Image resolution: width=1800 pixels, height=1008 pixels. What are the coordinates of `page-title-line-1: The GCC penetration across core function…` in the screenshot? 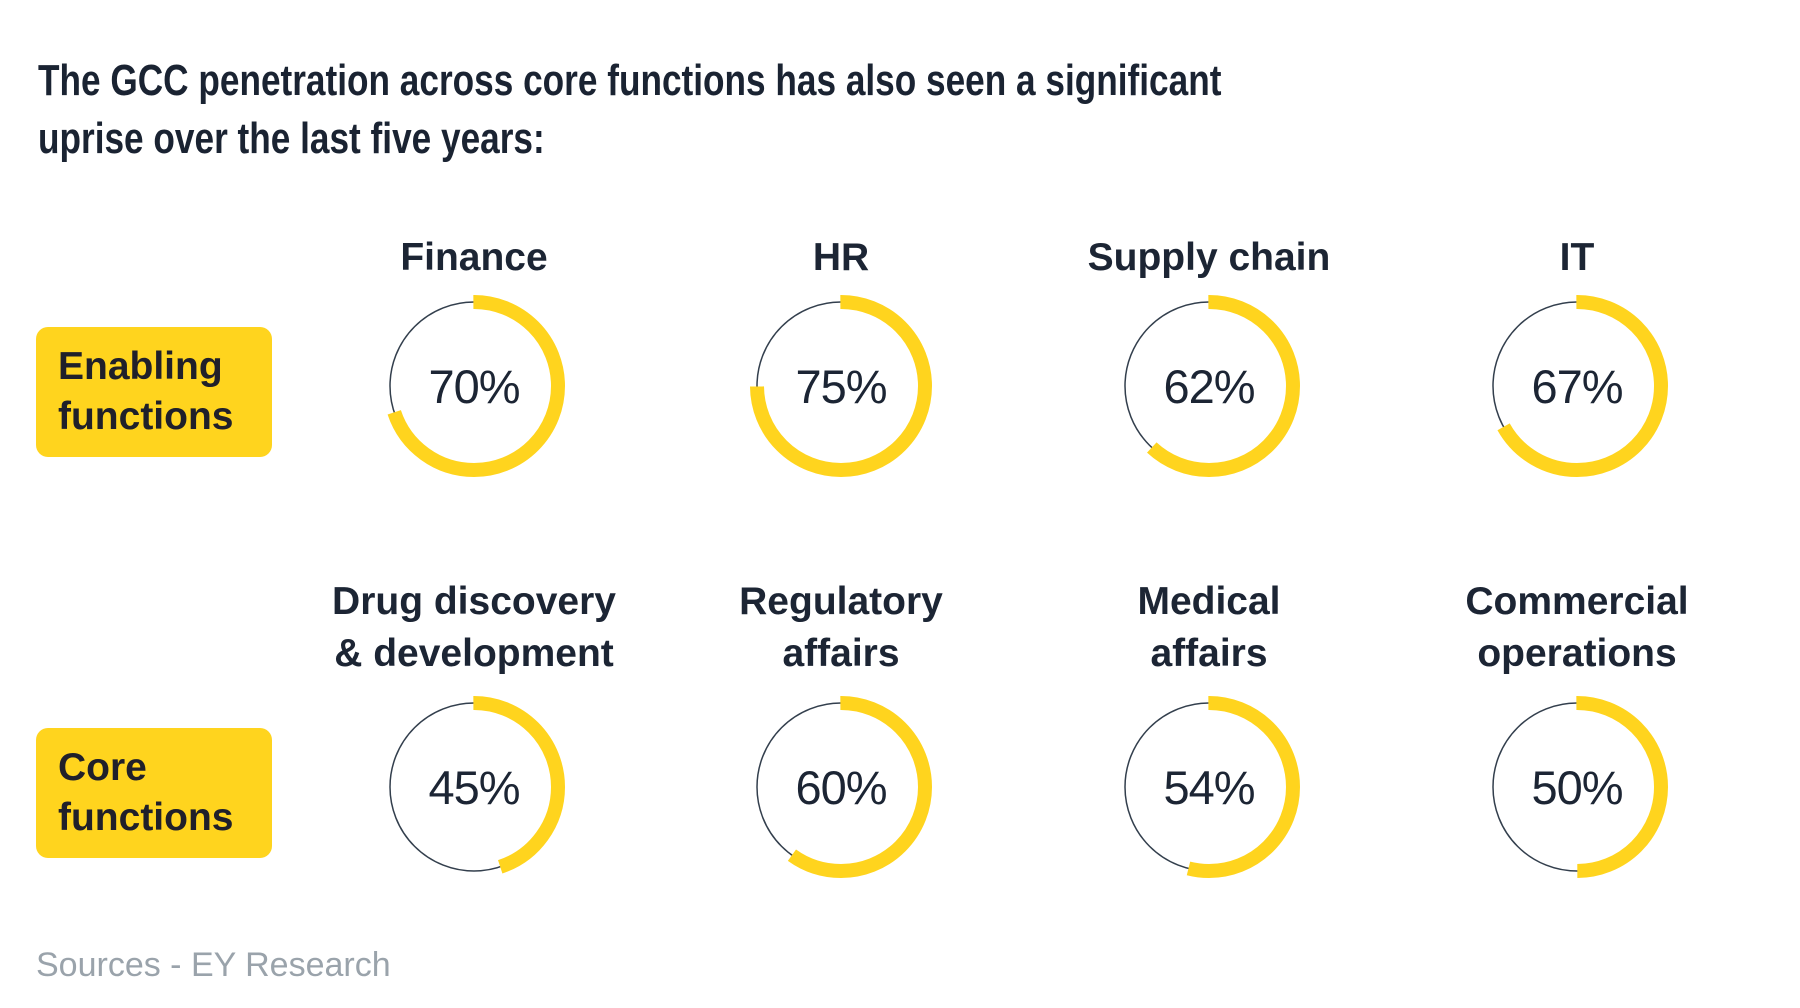 It's located at (630, 80).